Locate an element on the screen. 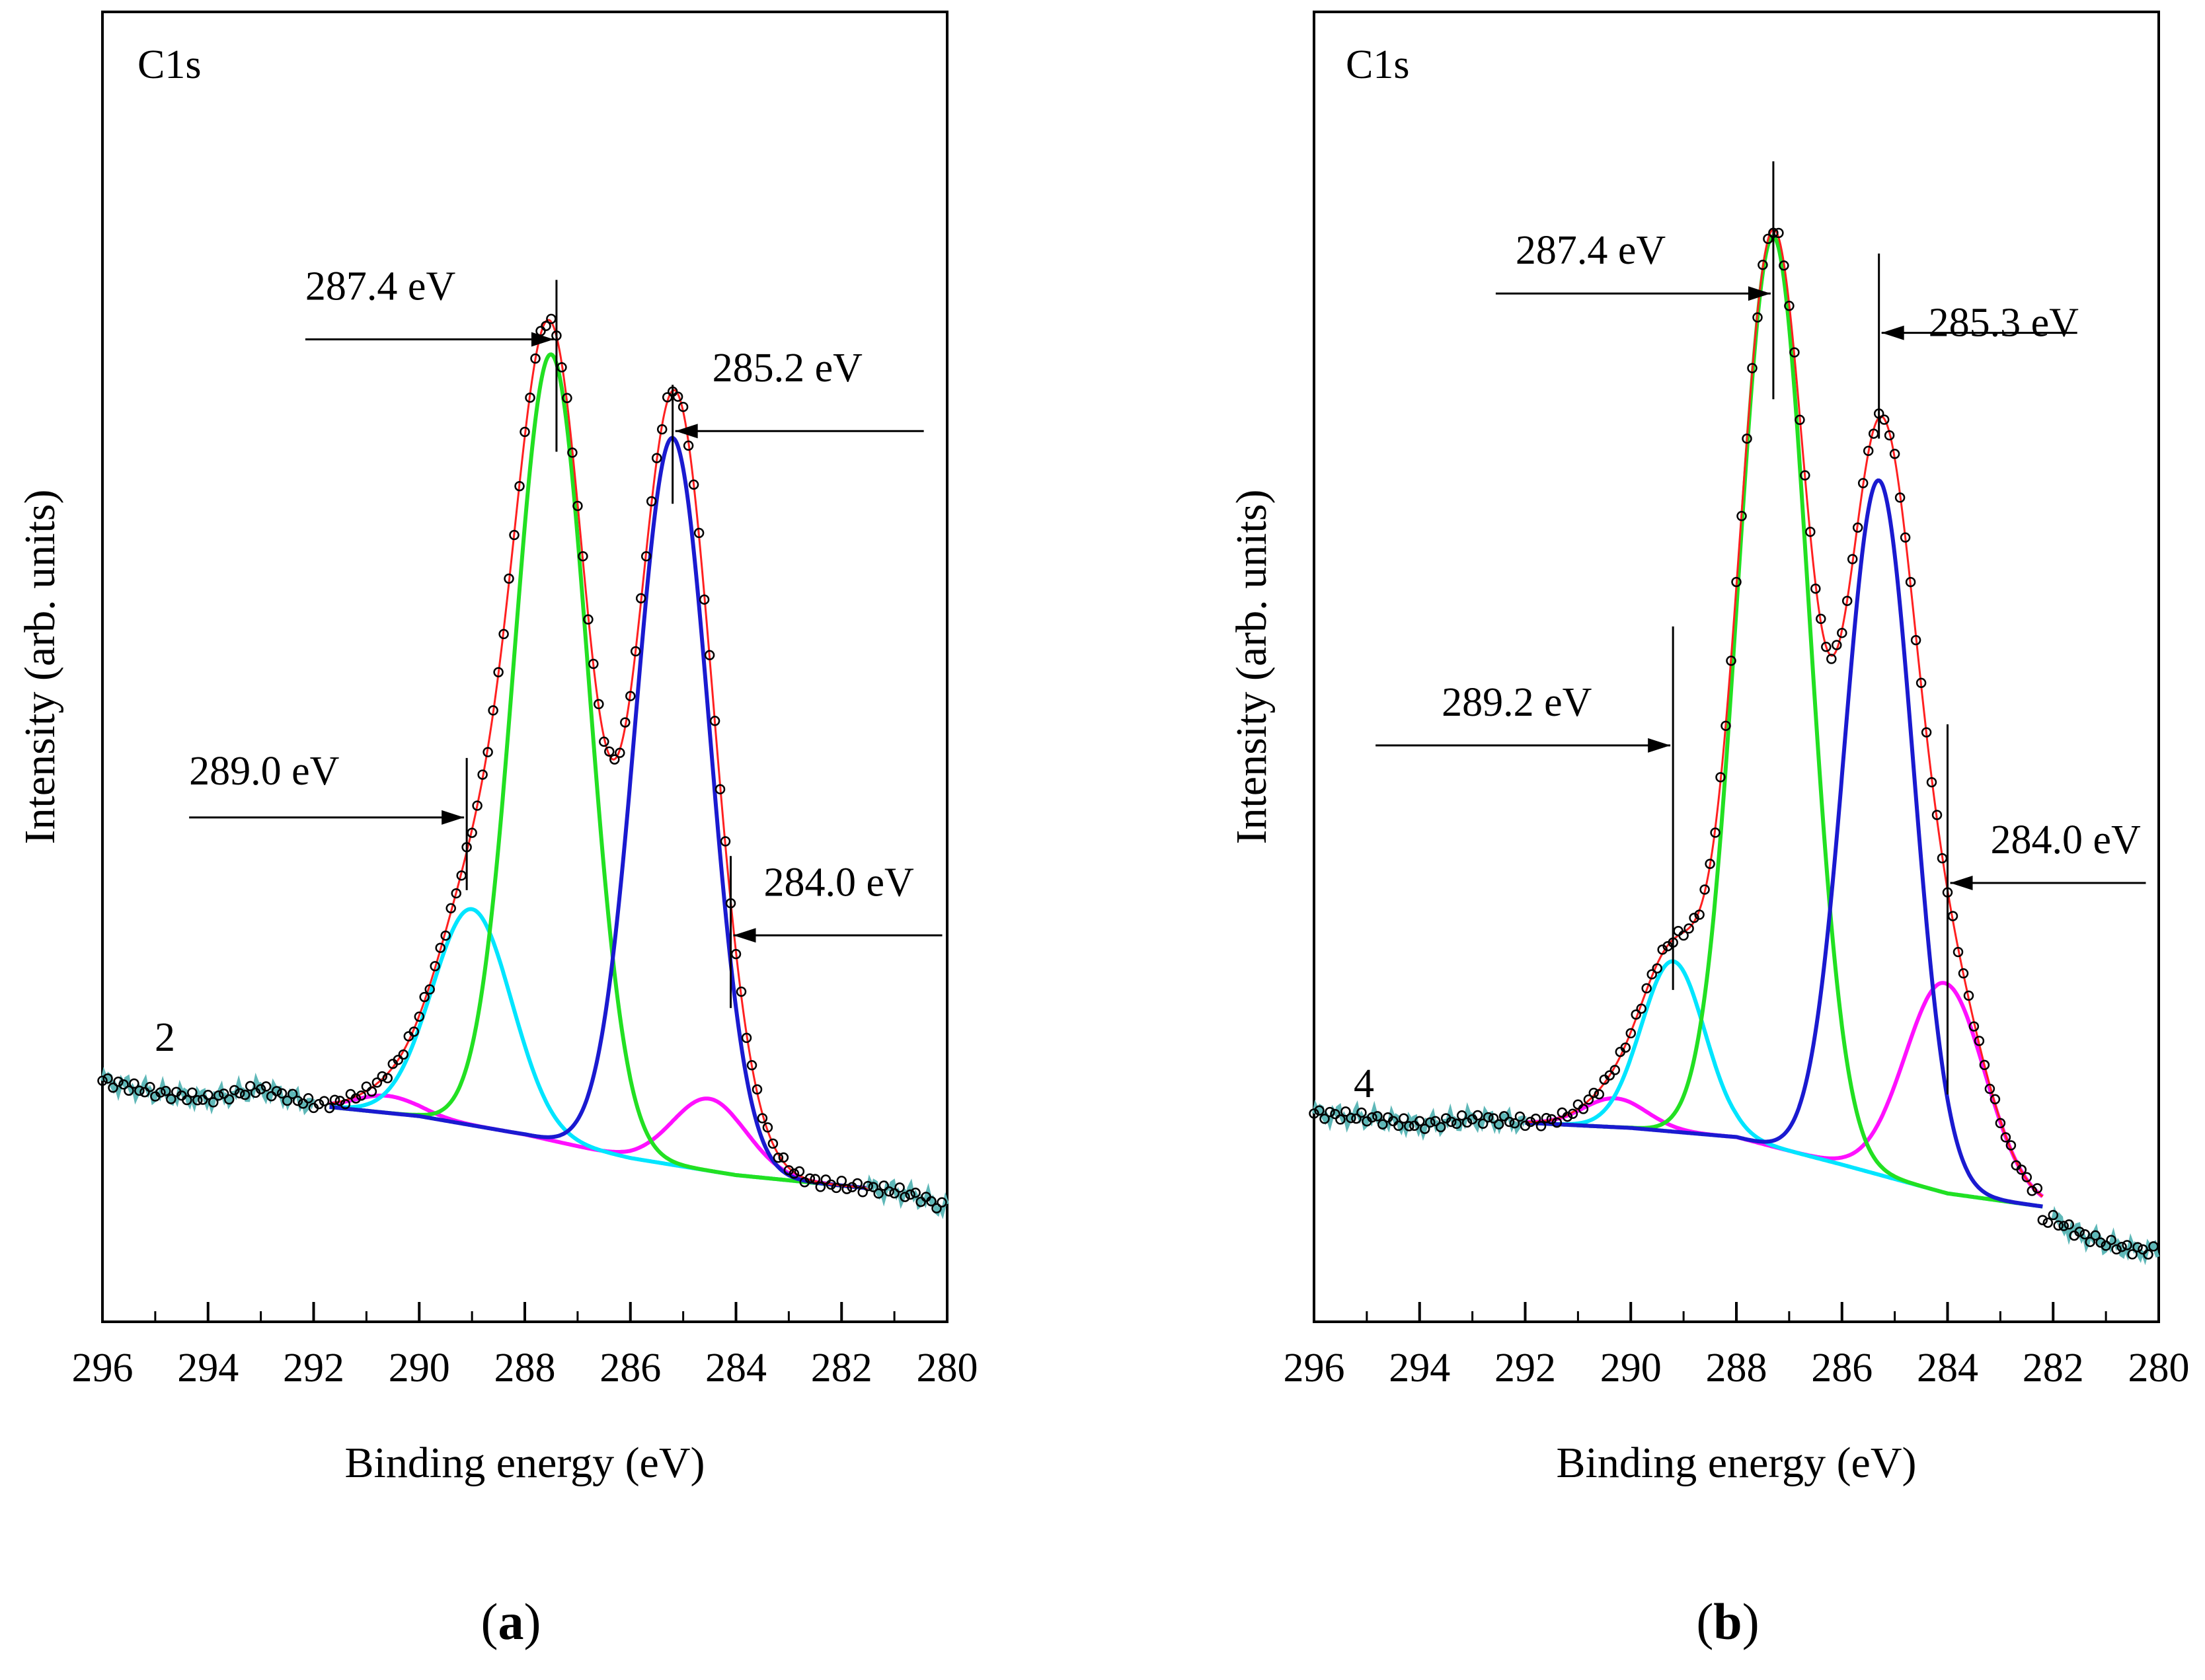  peak-label: 287.4 eV is located at coordinates (380, 286).